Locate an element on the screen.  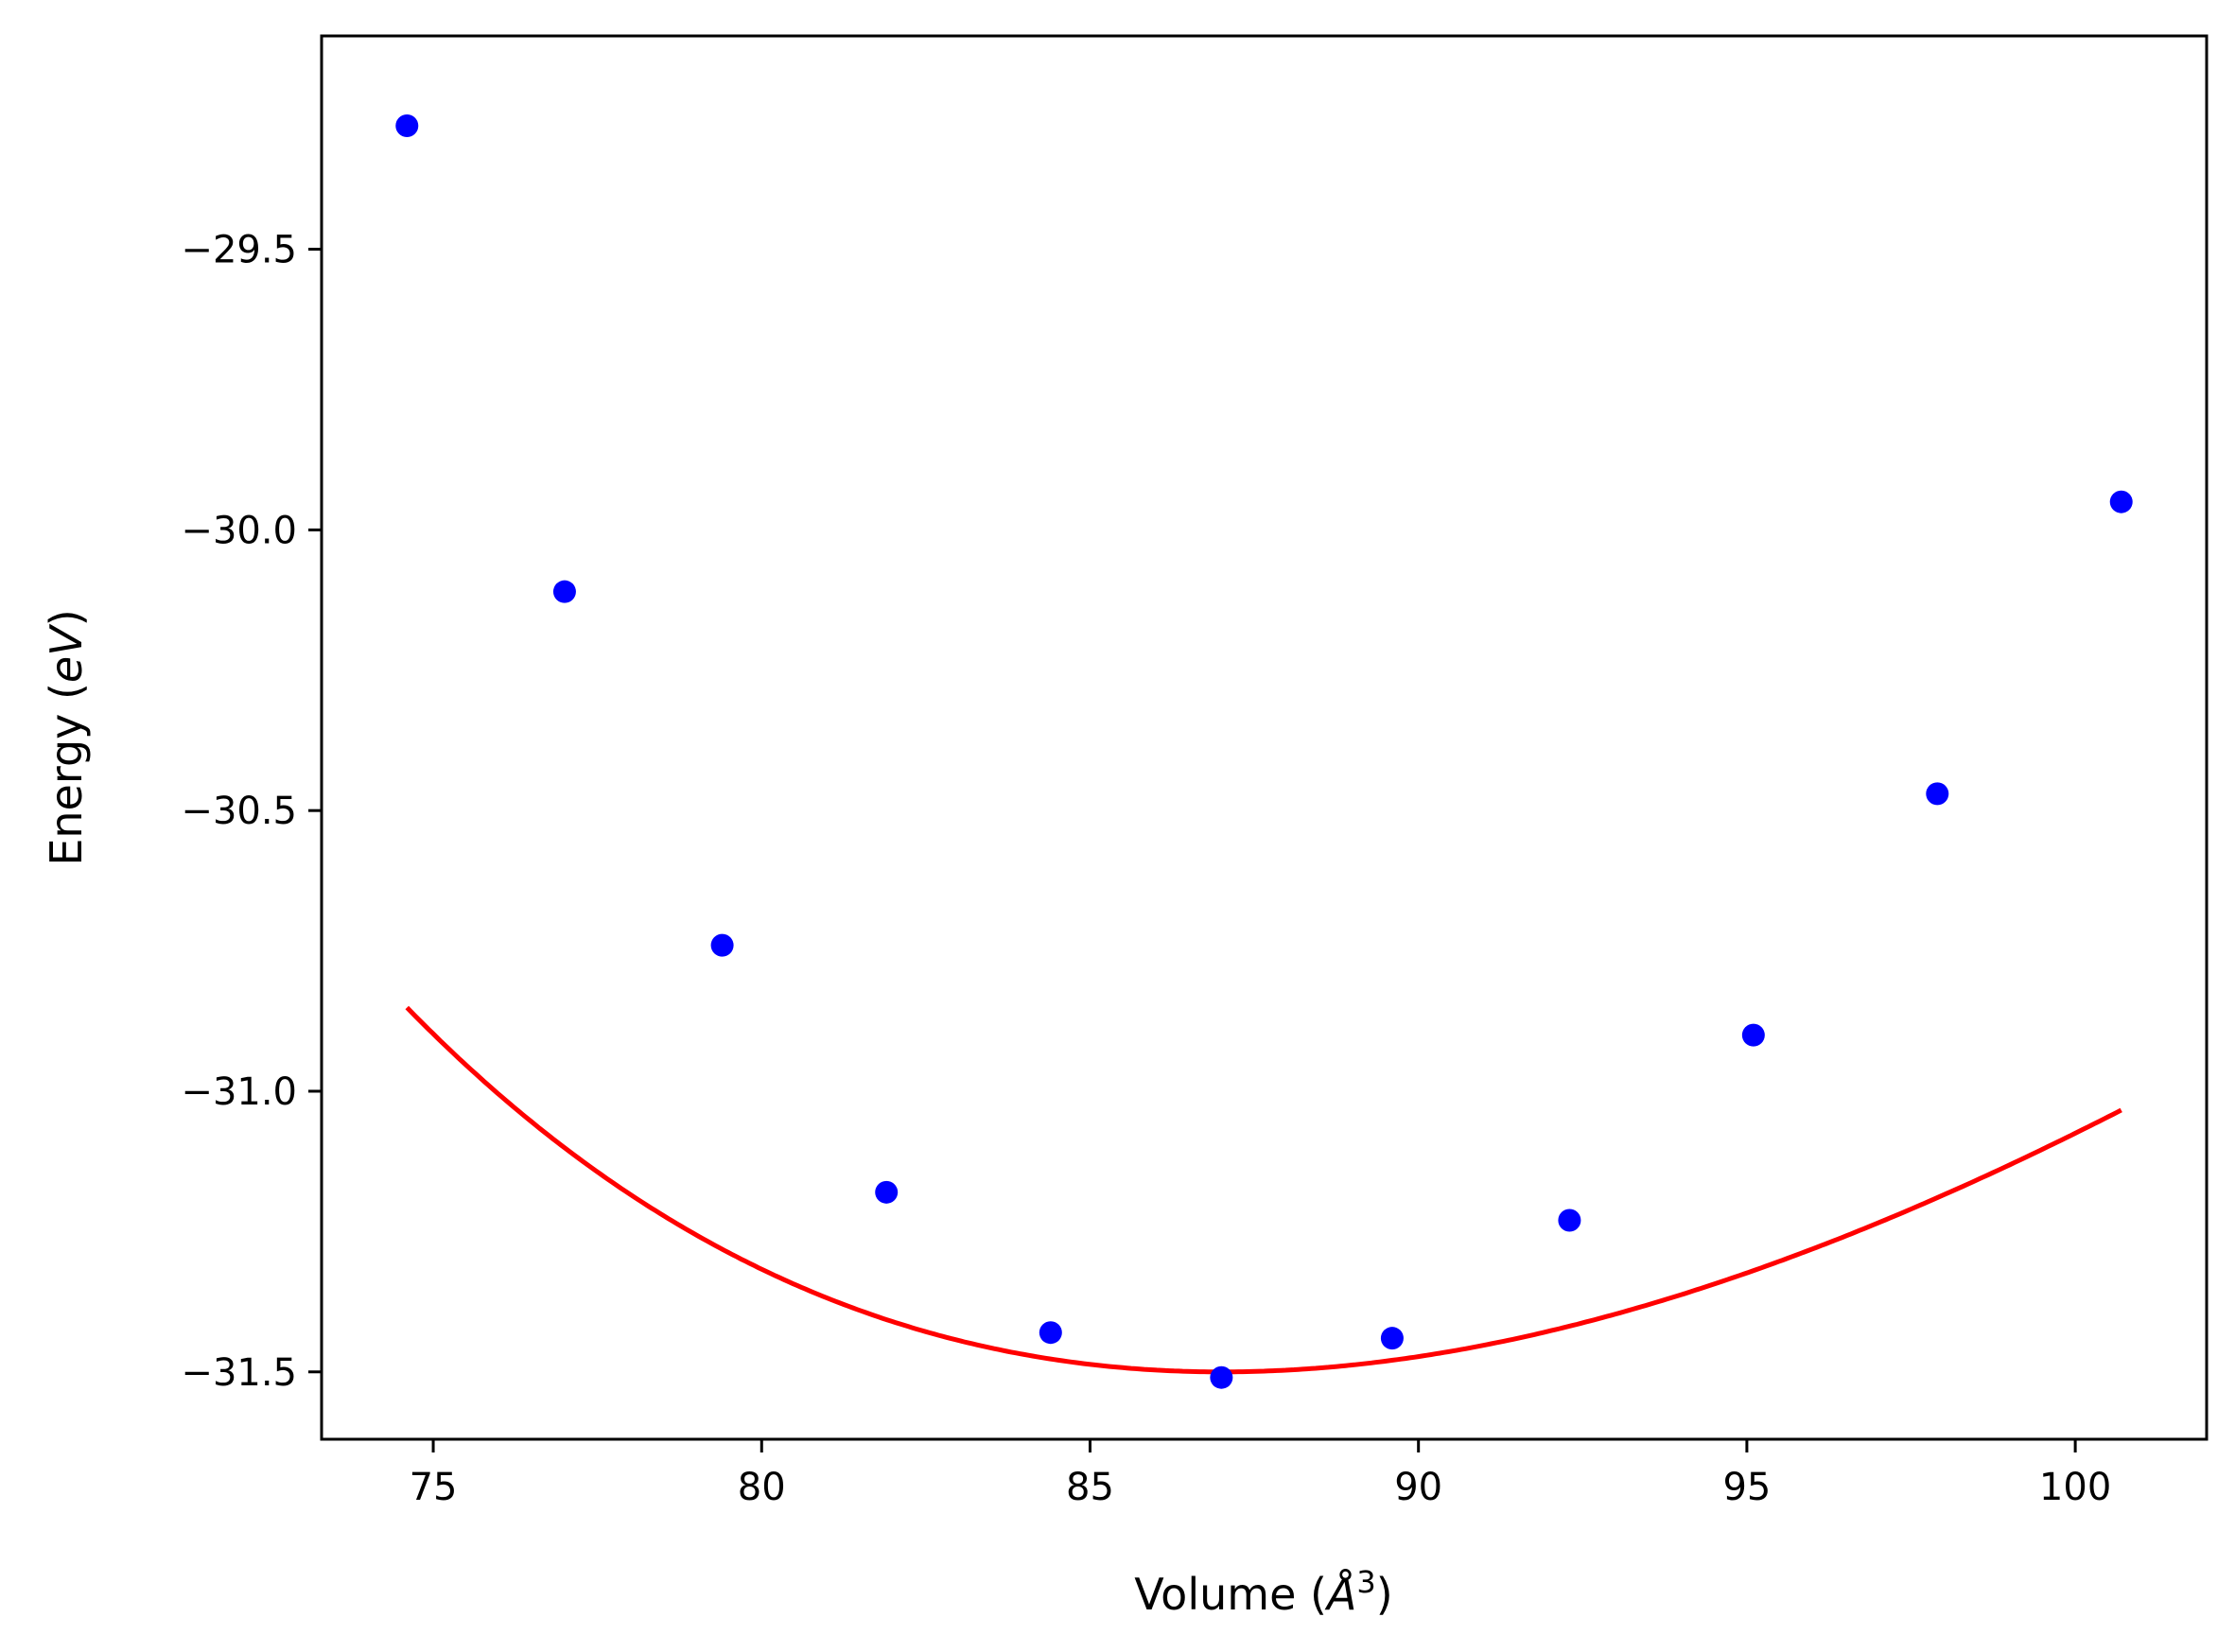
x-axis-label: Volume (Å3) is located at coordinates (1263, 1592).